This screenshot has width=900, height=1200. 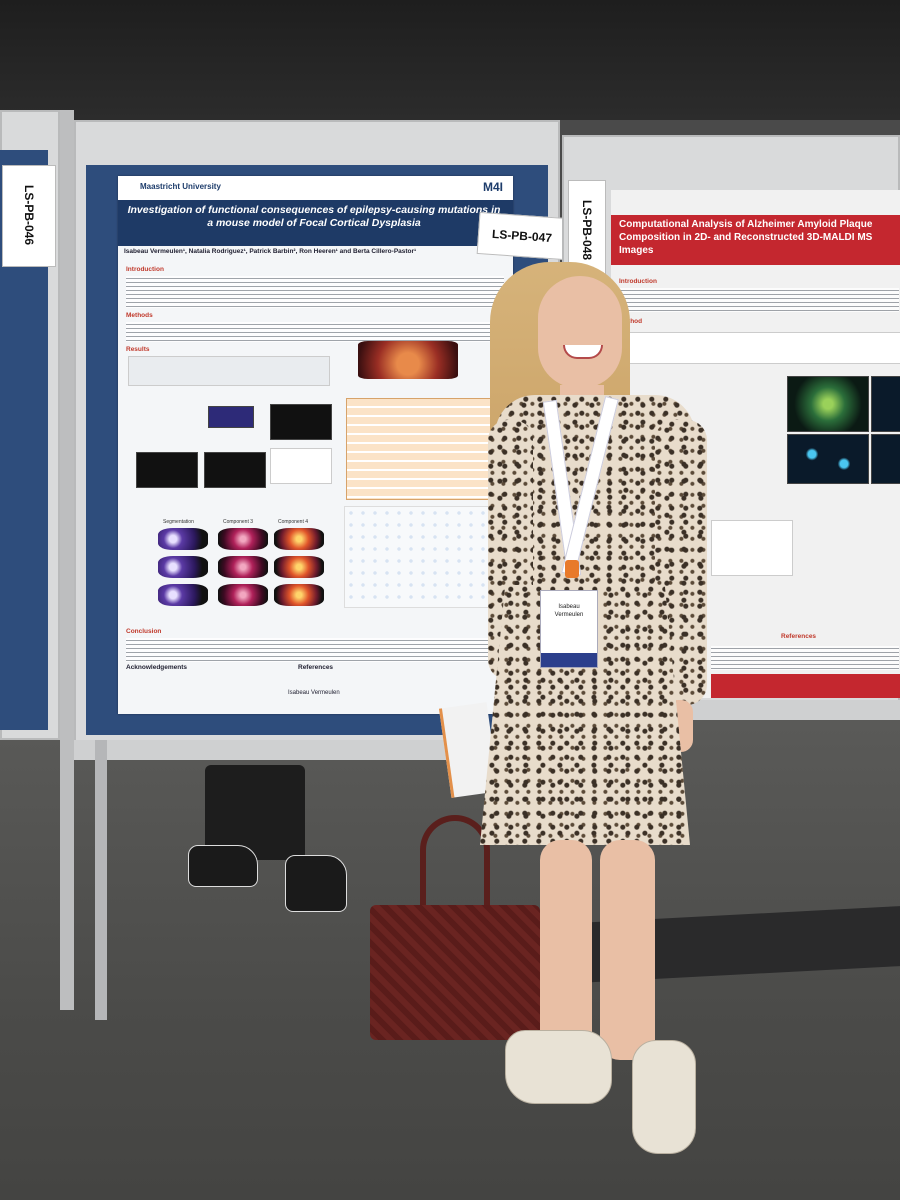 I want to click on poster2-introduction-text, so click(x=759, y=300).